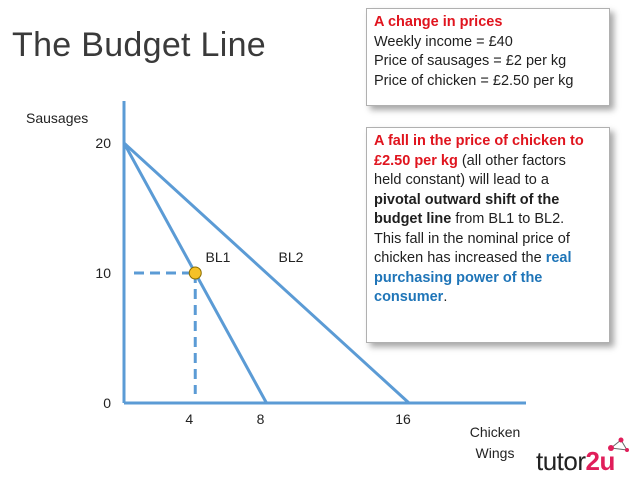  Describe the element at coordinates (508, 219) in the screenshot. I see `explanation-text-5: from BL1 to BL2.` at that location.